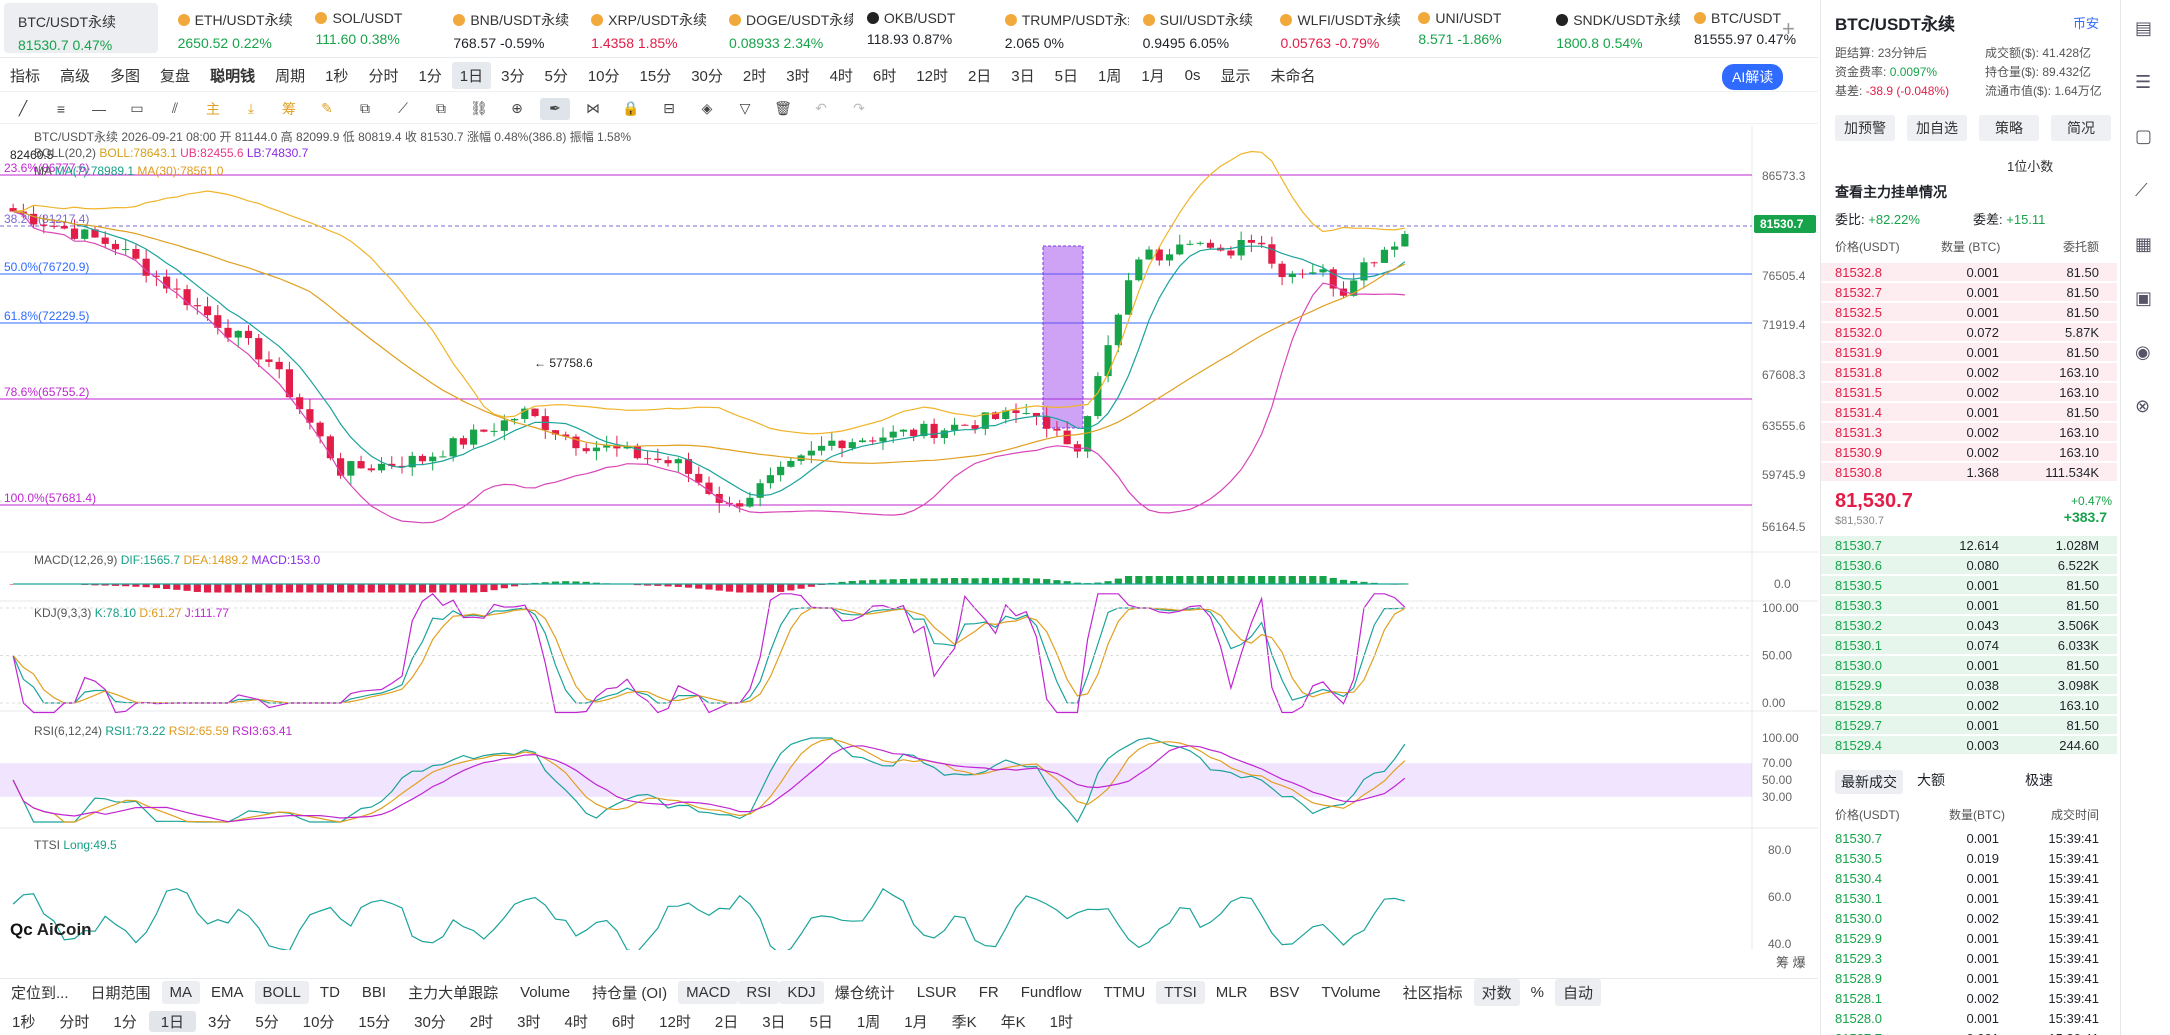 The height and width of the screenshot is (1035, 2170). Describe the element at coordinates (2080, 247) in the screenshot. I see `orderbook-col-header: 委托额` at that location.